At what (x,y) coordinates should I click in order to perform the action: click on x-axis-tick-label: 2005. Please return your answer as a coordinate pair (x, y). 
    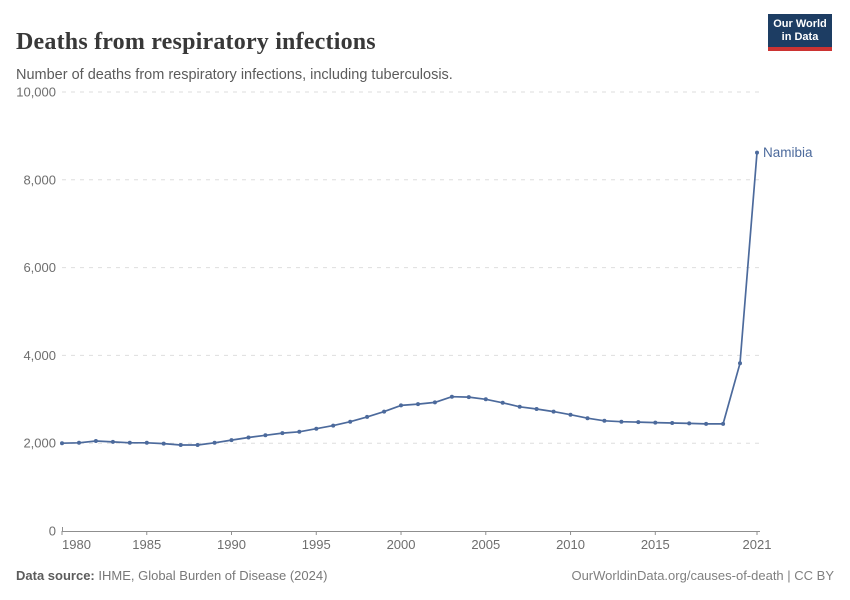
    Looking at the image, I should click on (485, 544).